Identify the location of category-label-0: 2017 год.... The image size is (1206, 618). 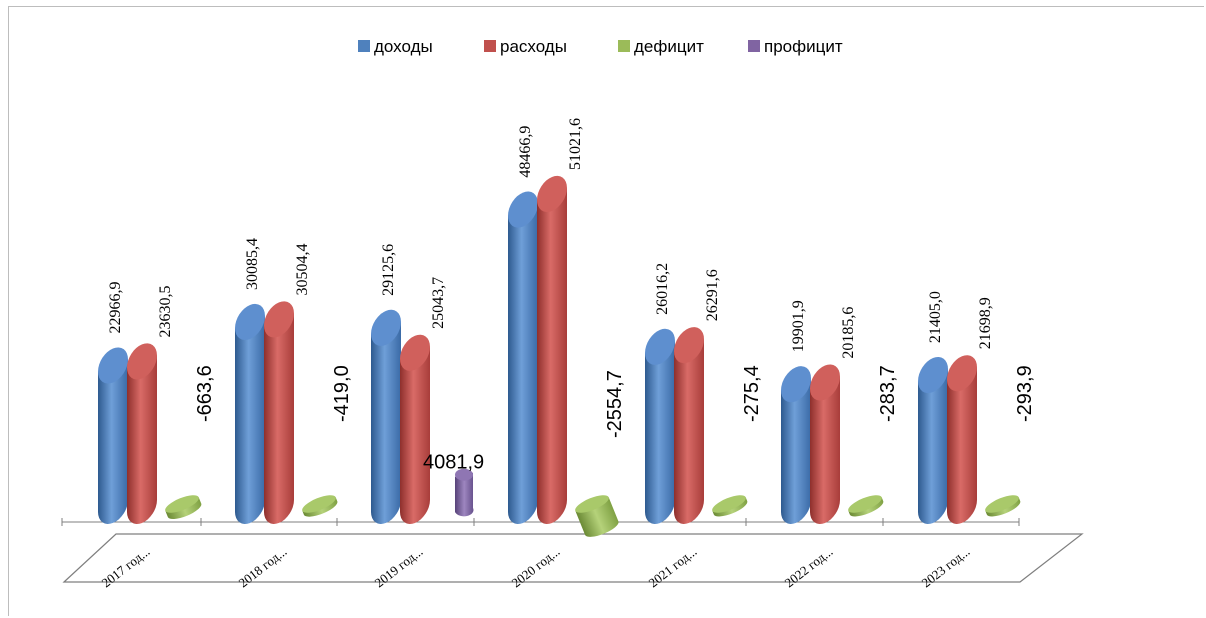
(126, 567).